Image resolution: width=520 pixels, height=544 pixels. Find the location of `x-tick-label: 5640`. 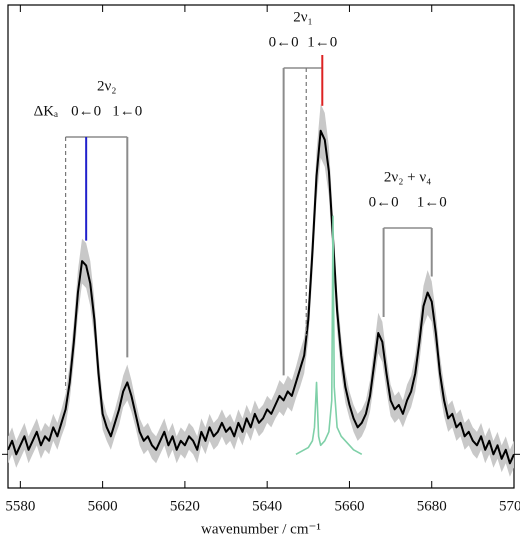

x-tick-label: 5640 is located at coordinates (267, 506).